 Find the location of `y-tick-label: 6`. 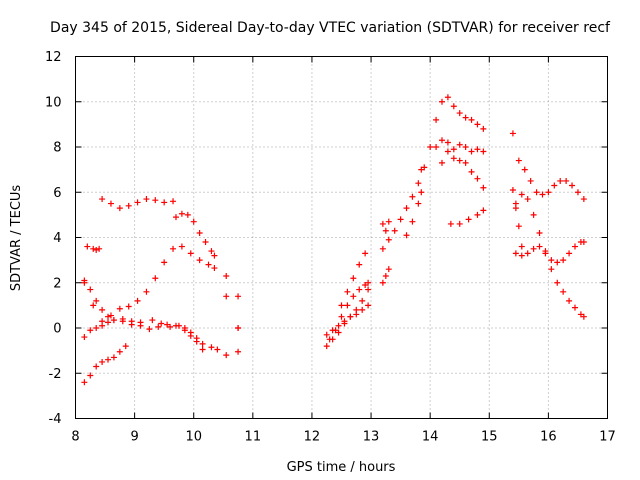

y-tick-label: 6 is located at coordinates (57, 193).